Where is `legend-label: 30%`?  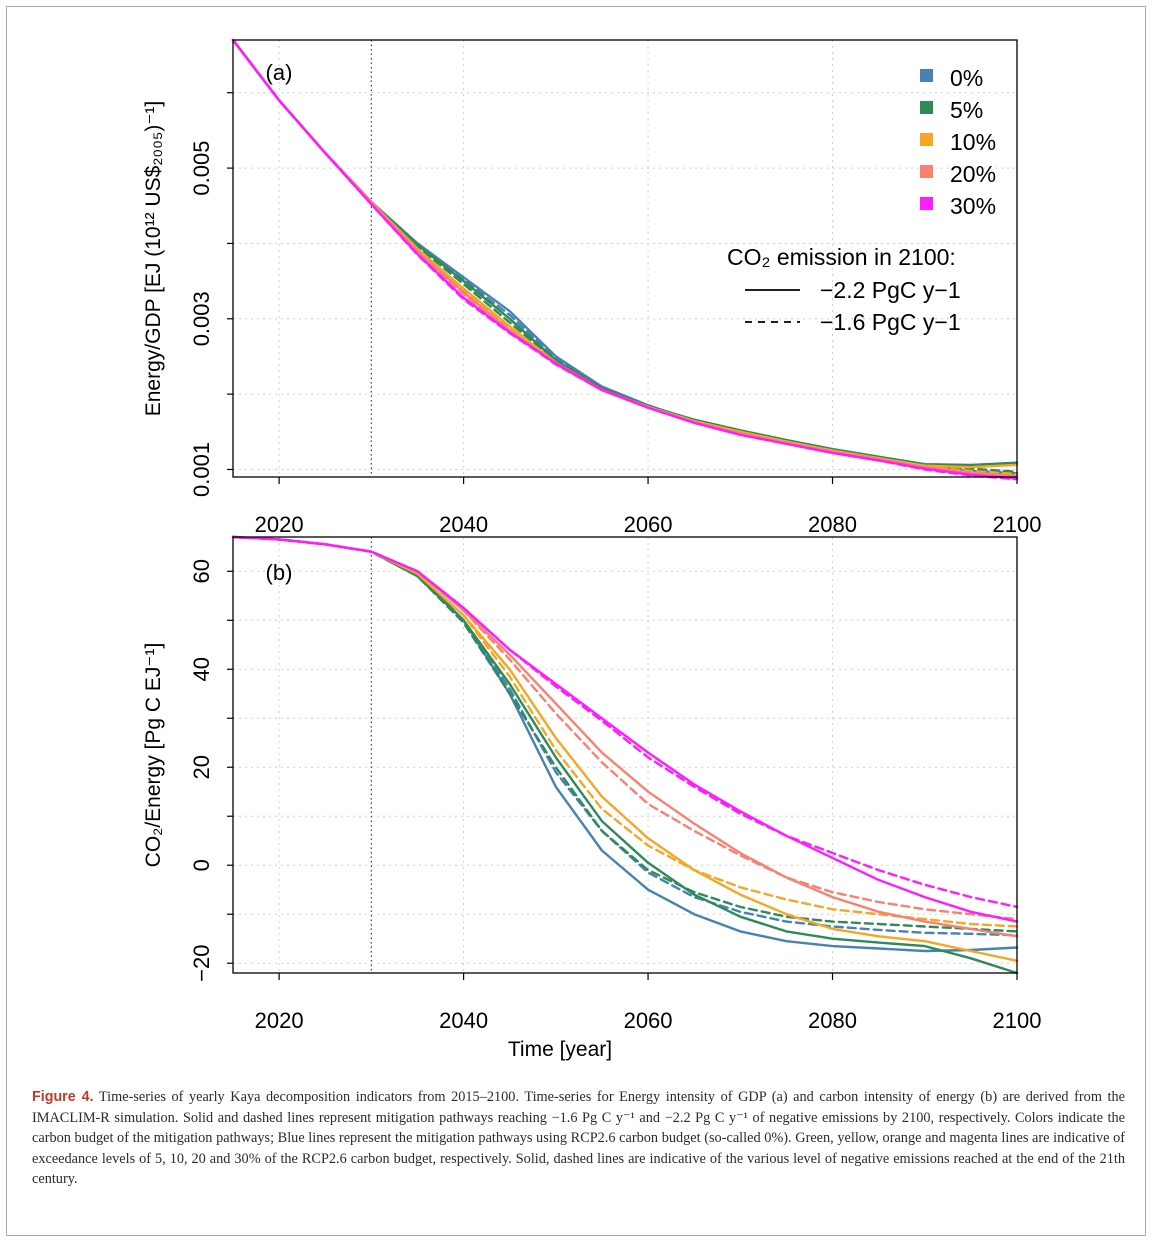
legend-label: 30% is located at coordinates (973, 206).